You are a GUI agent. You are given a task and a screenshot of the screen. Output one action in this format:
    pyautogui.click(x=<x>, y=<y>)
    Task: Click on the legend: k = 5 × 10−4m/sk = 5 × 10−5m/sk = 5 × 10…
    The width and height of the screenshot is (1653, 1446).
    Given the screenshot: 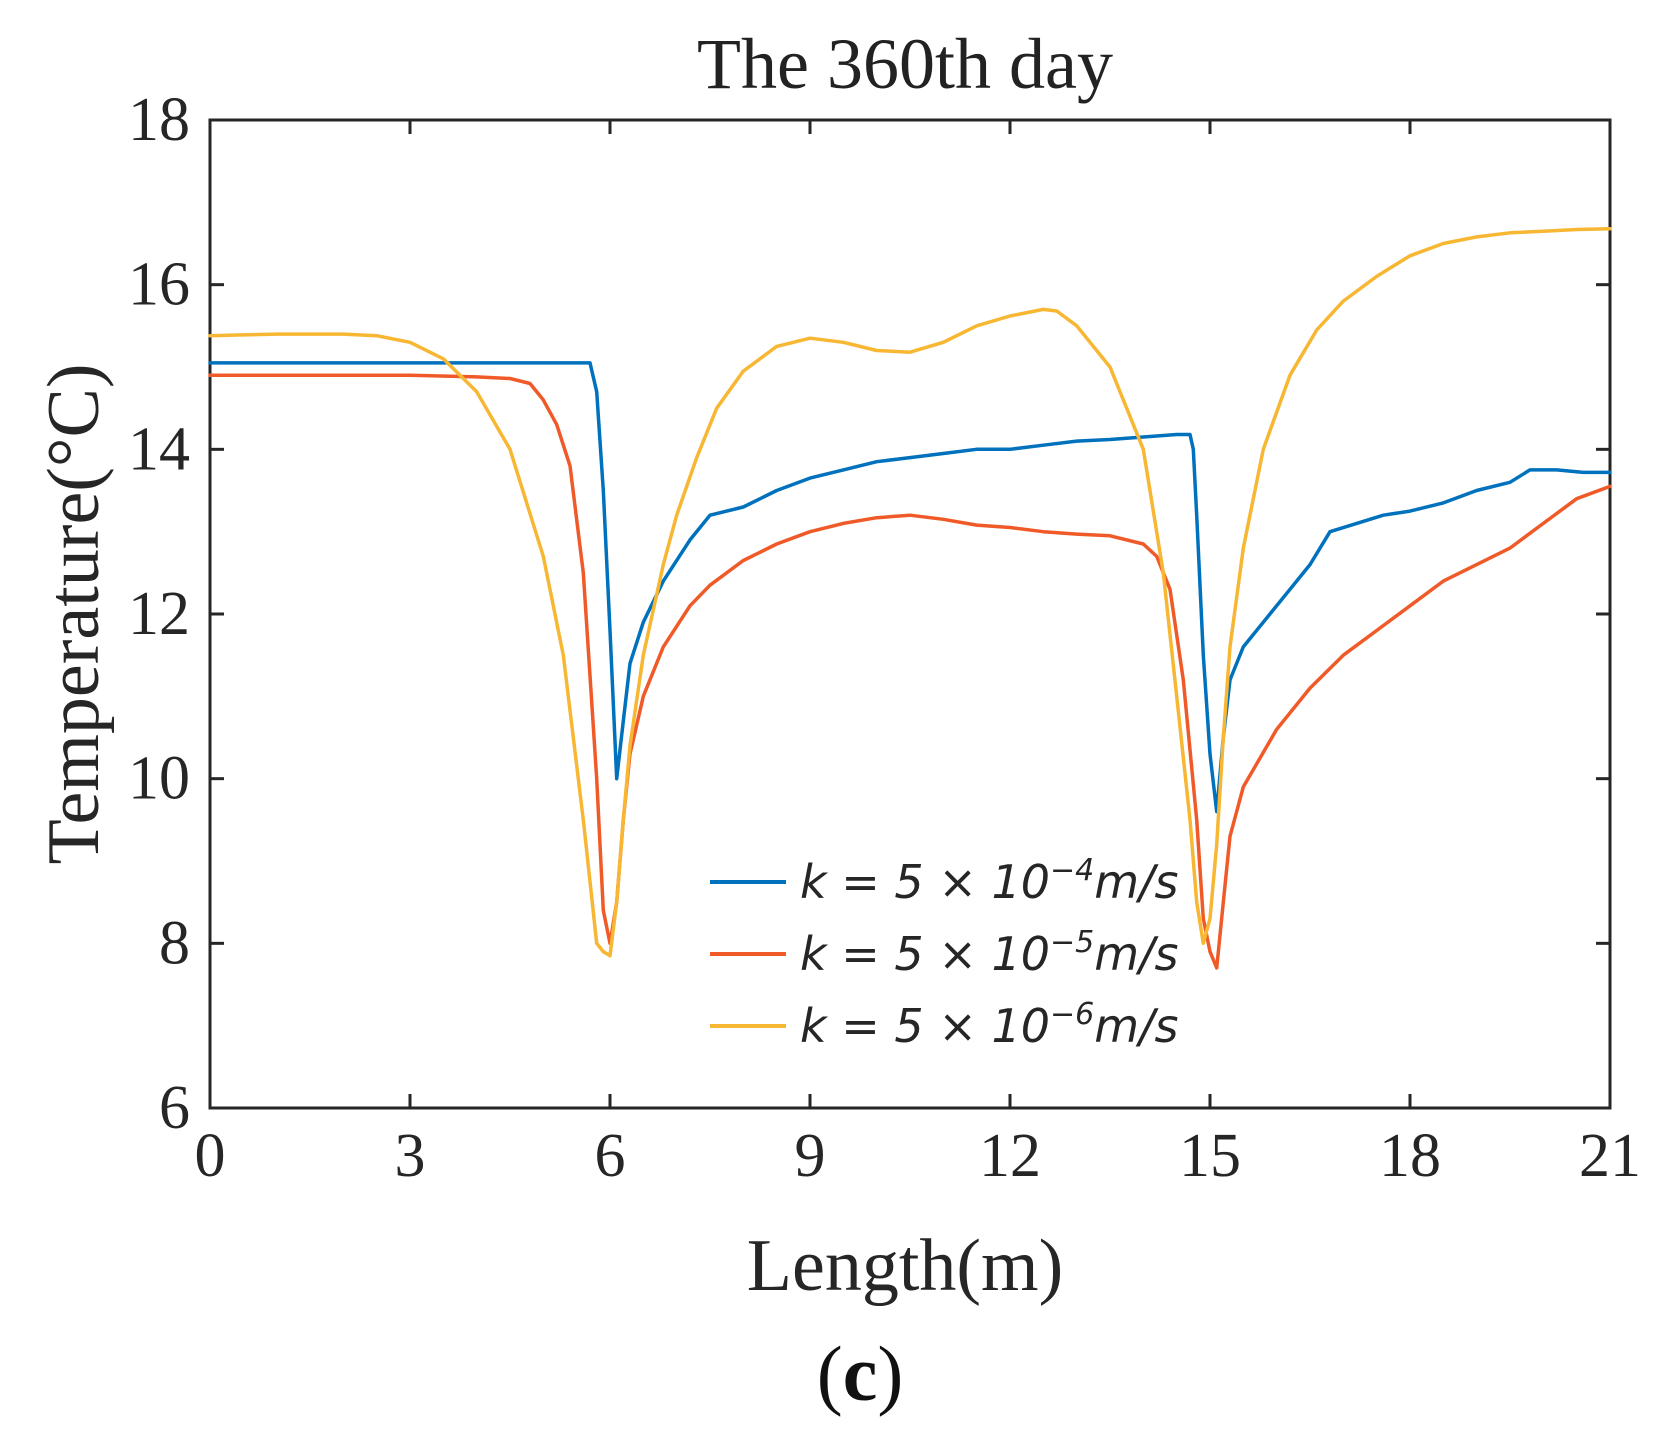 What is the action you would take?
    pyautogui.click(x=944, y=953)
    